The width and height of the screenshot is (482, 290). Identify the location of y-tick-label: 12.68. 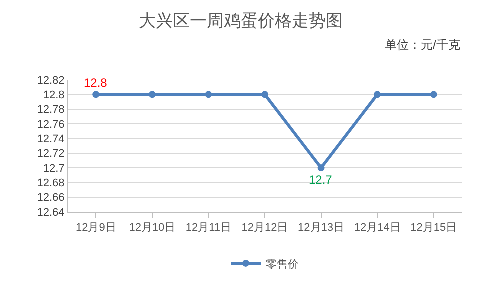
(51, 184).